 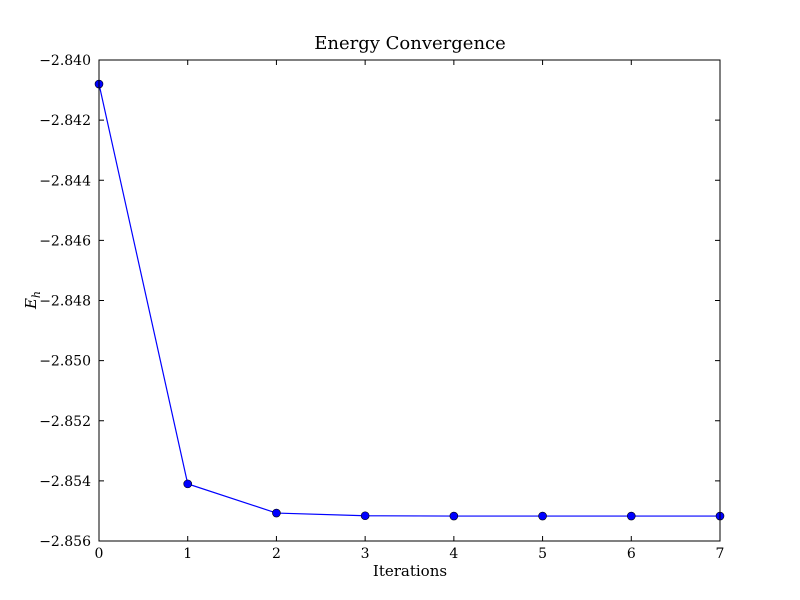 I want to click on x-tick-label: 3, so click(x=365, y=554).